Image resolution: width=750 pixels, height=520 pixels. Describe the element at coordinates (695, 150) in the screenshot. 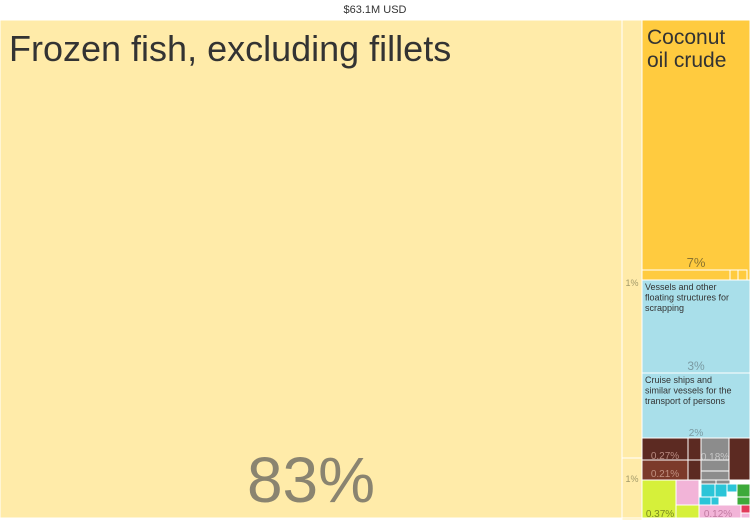

I see `treemap-cell-coconut-oil-crude` at that location.